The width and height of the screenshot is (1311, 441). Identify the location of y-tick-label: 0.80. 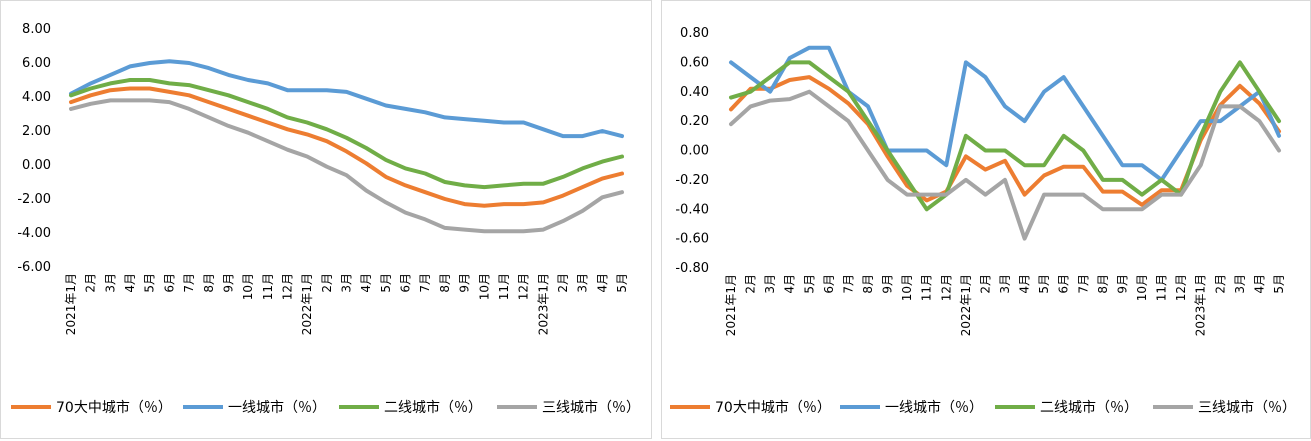
(694, 33).